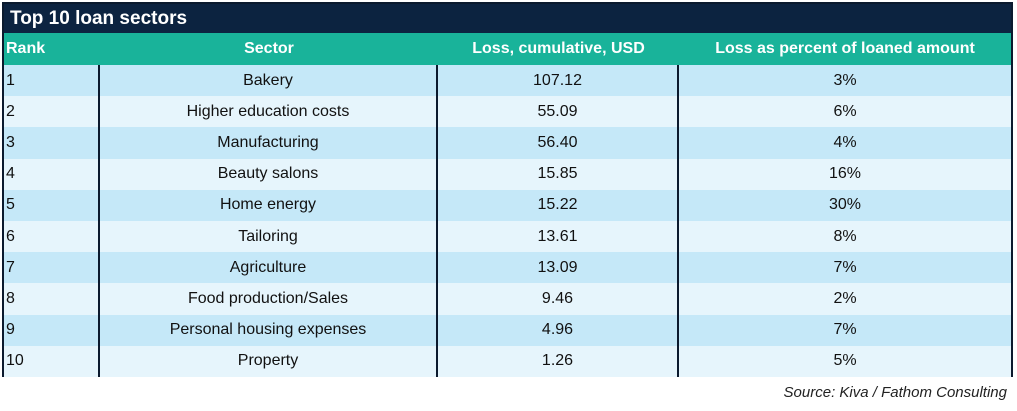 The image size is (1017, 411). I want to click on cell-rank: 4, so click(52, 174).